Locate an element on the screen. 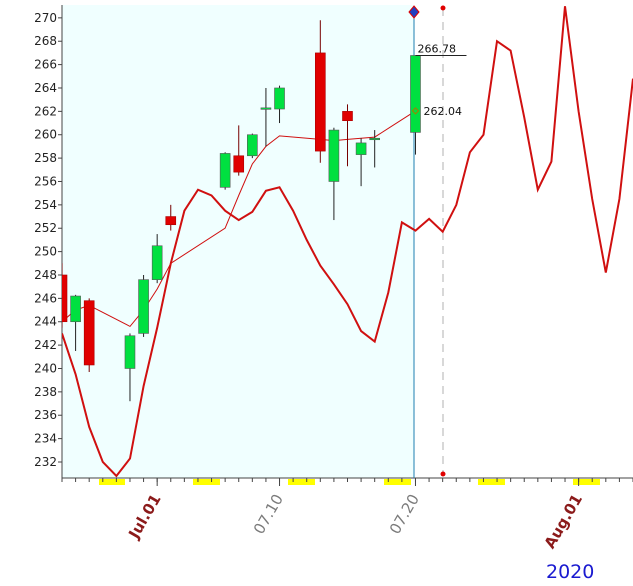 The height and width of the screenshot is (586, 633). y-tick-label: 246 is located at coordinates (45, 298).